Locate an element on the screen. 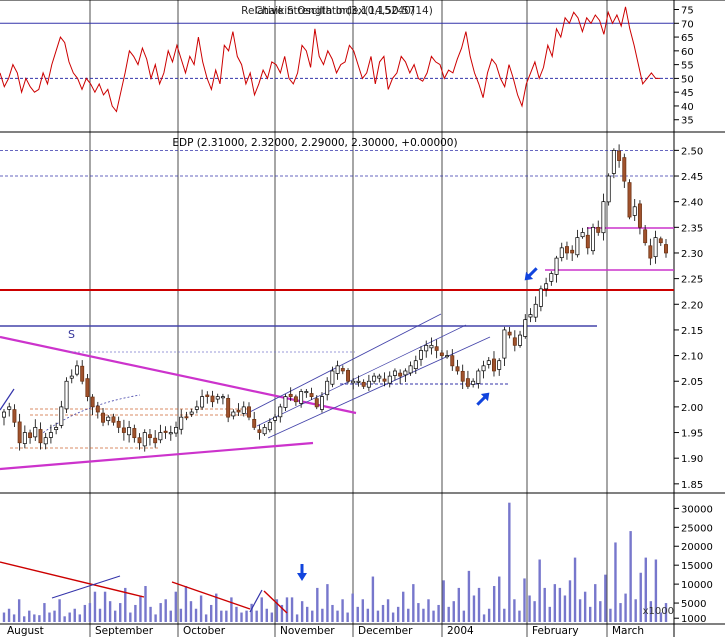  rsi-title-overlap: Chaikin Oscillator(3,10,15240) is located at coordinates (335, 11).